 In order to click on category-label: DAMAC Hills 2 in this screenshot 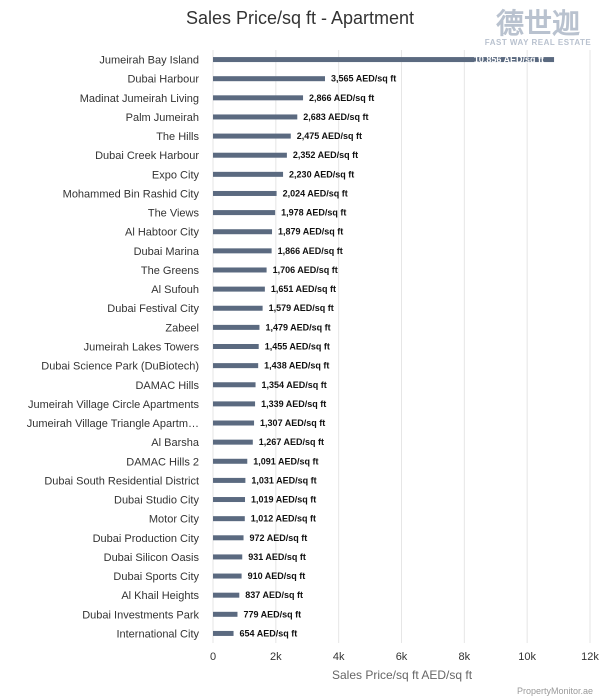, I will do `click(162, 462)`.